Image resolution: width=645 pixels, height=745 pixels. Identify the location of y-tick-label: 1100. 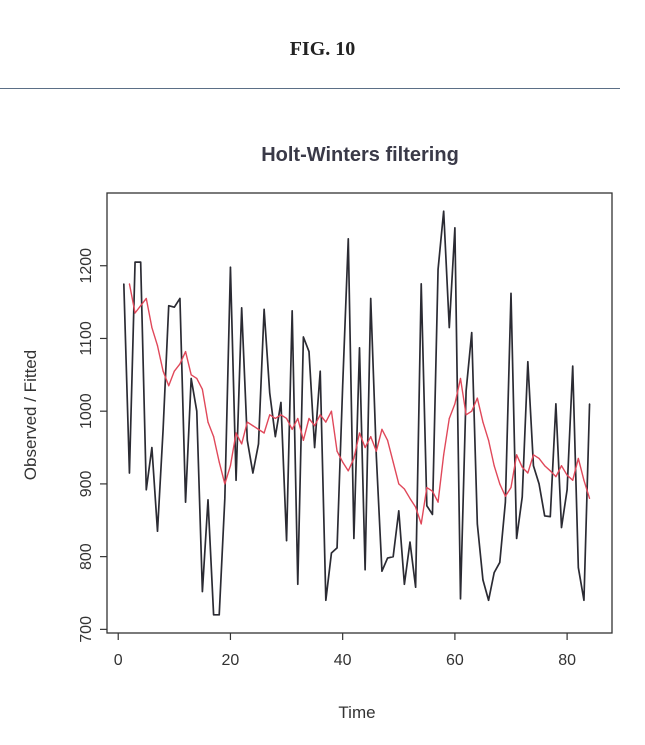
(86, 338).